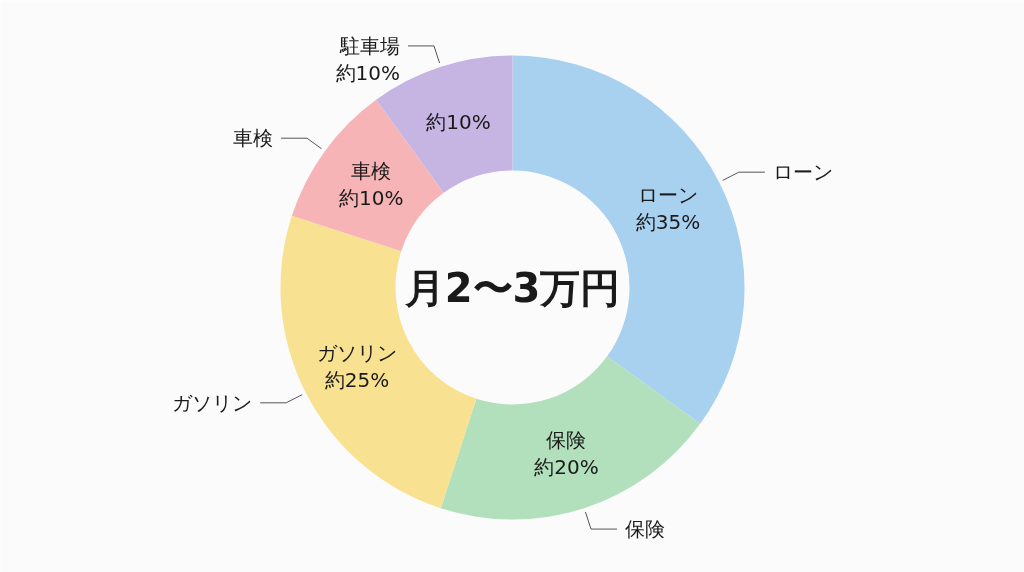 The image size is (1024, 572). I want to click on data-label: 約10%, so click(458, 121).